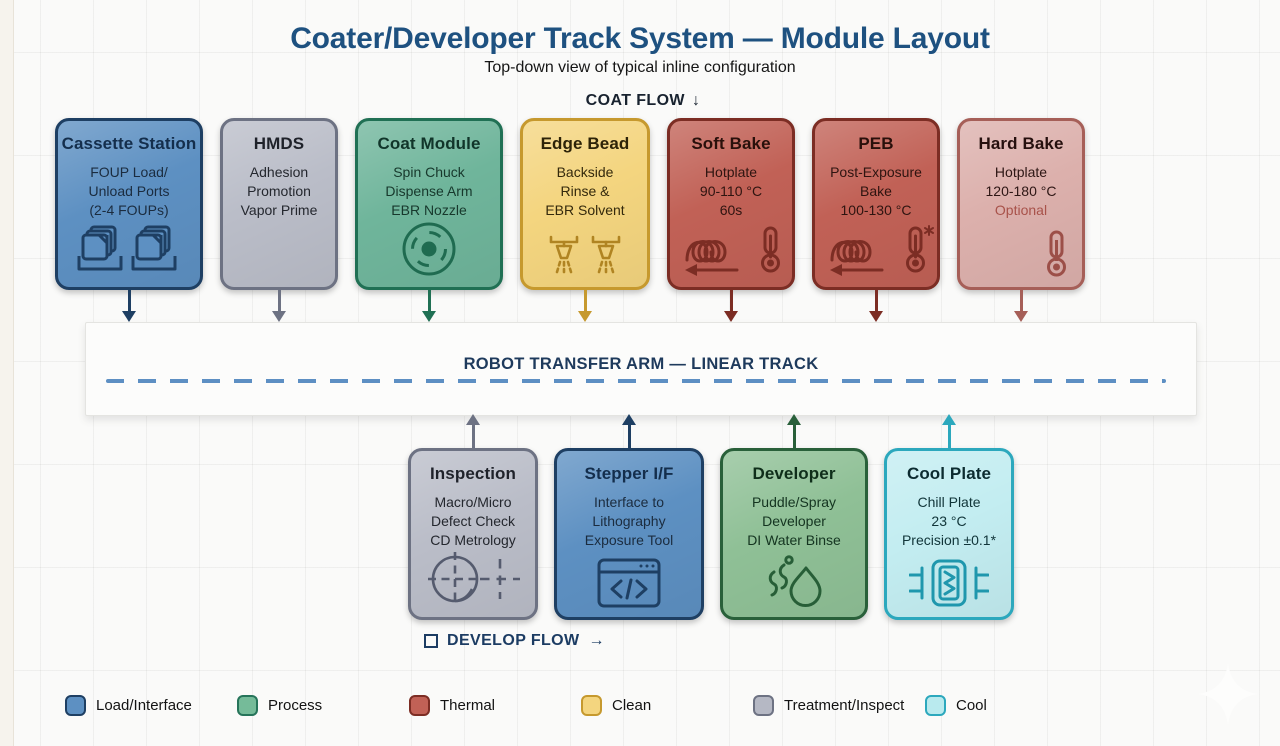 The width and height of the screenshot is (1280, 746). What do you see at coordinates (876, 251) in the screenshot?
I see `bake-coil-asterisk-icon` at bounding box center [876, 251].